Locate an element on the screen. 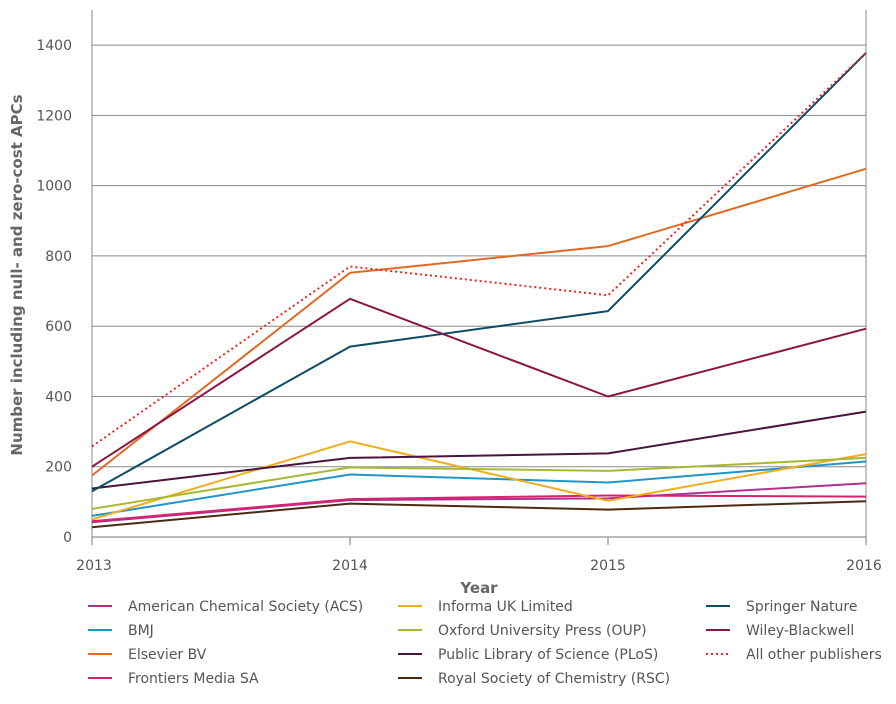 The width and height of the screenshot is (896, 704). y-tick-label: 1000 is located at coordinates (54, 187).